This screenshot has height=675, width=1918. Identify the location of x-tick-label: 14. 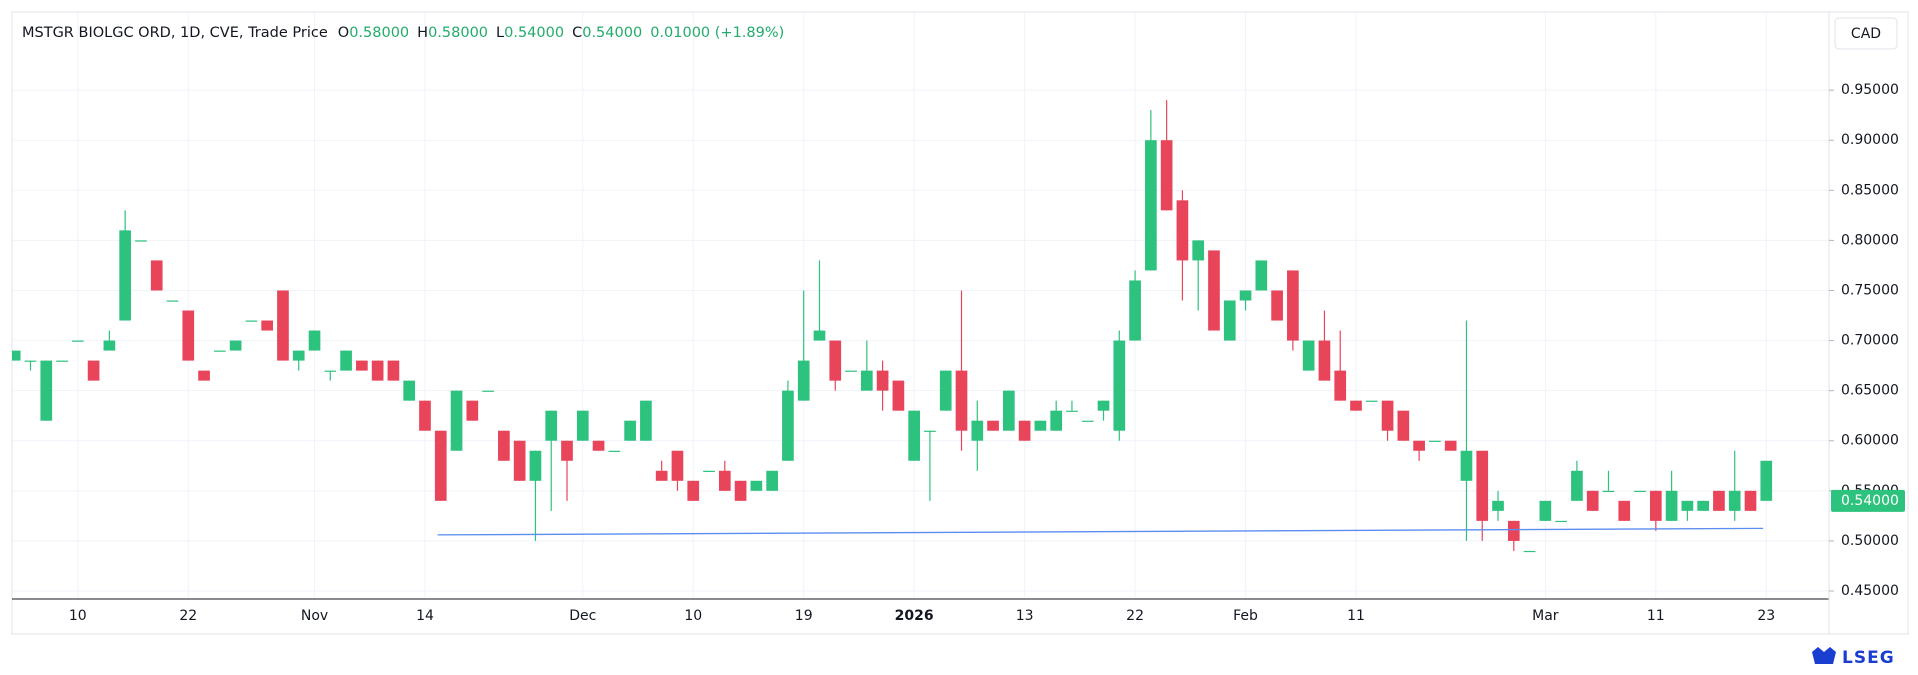
(425, 616).